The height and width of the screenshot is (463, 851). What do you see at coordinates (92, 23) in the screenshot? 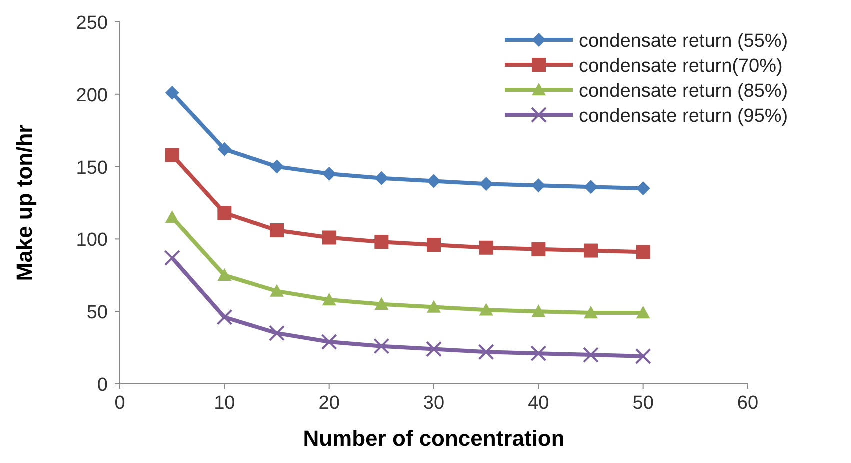
I see `y-tick-label: 250` at bounding box center [92, 23].